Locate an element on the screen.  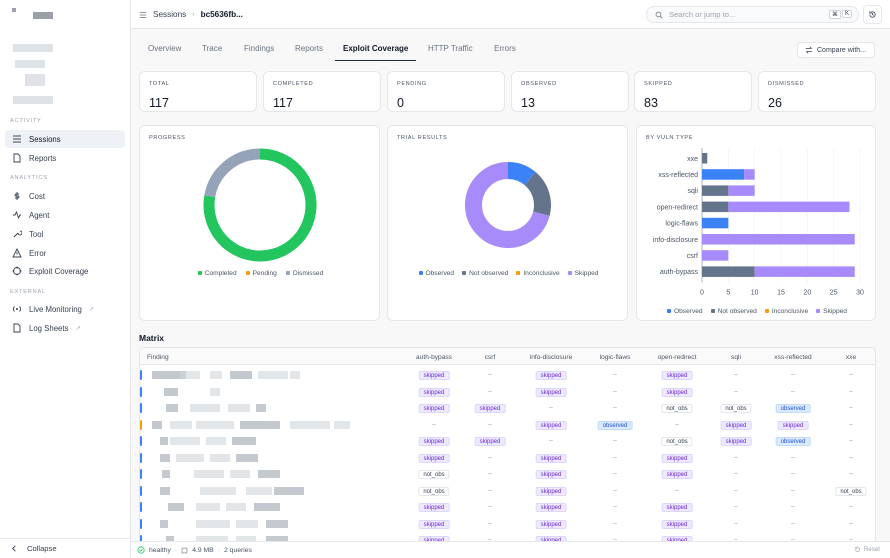
stat-value: 83 is located at coordinates (651, 103).